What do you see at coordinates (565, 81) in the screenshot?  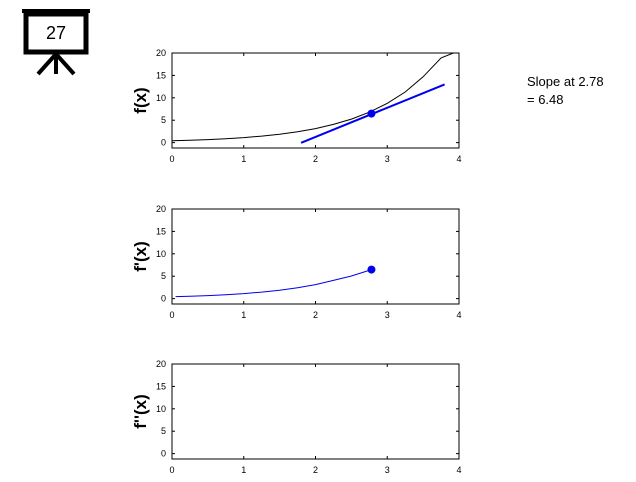 I see `slope-annotation-line1: Slope at 2.78` at bounding box center [565, 81].